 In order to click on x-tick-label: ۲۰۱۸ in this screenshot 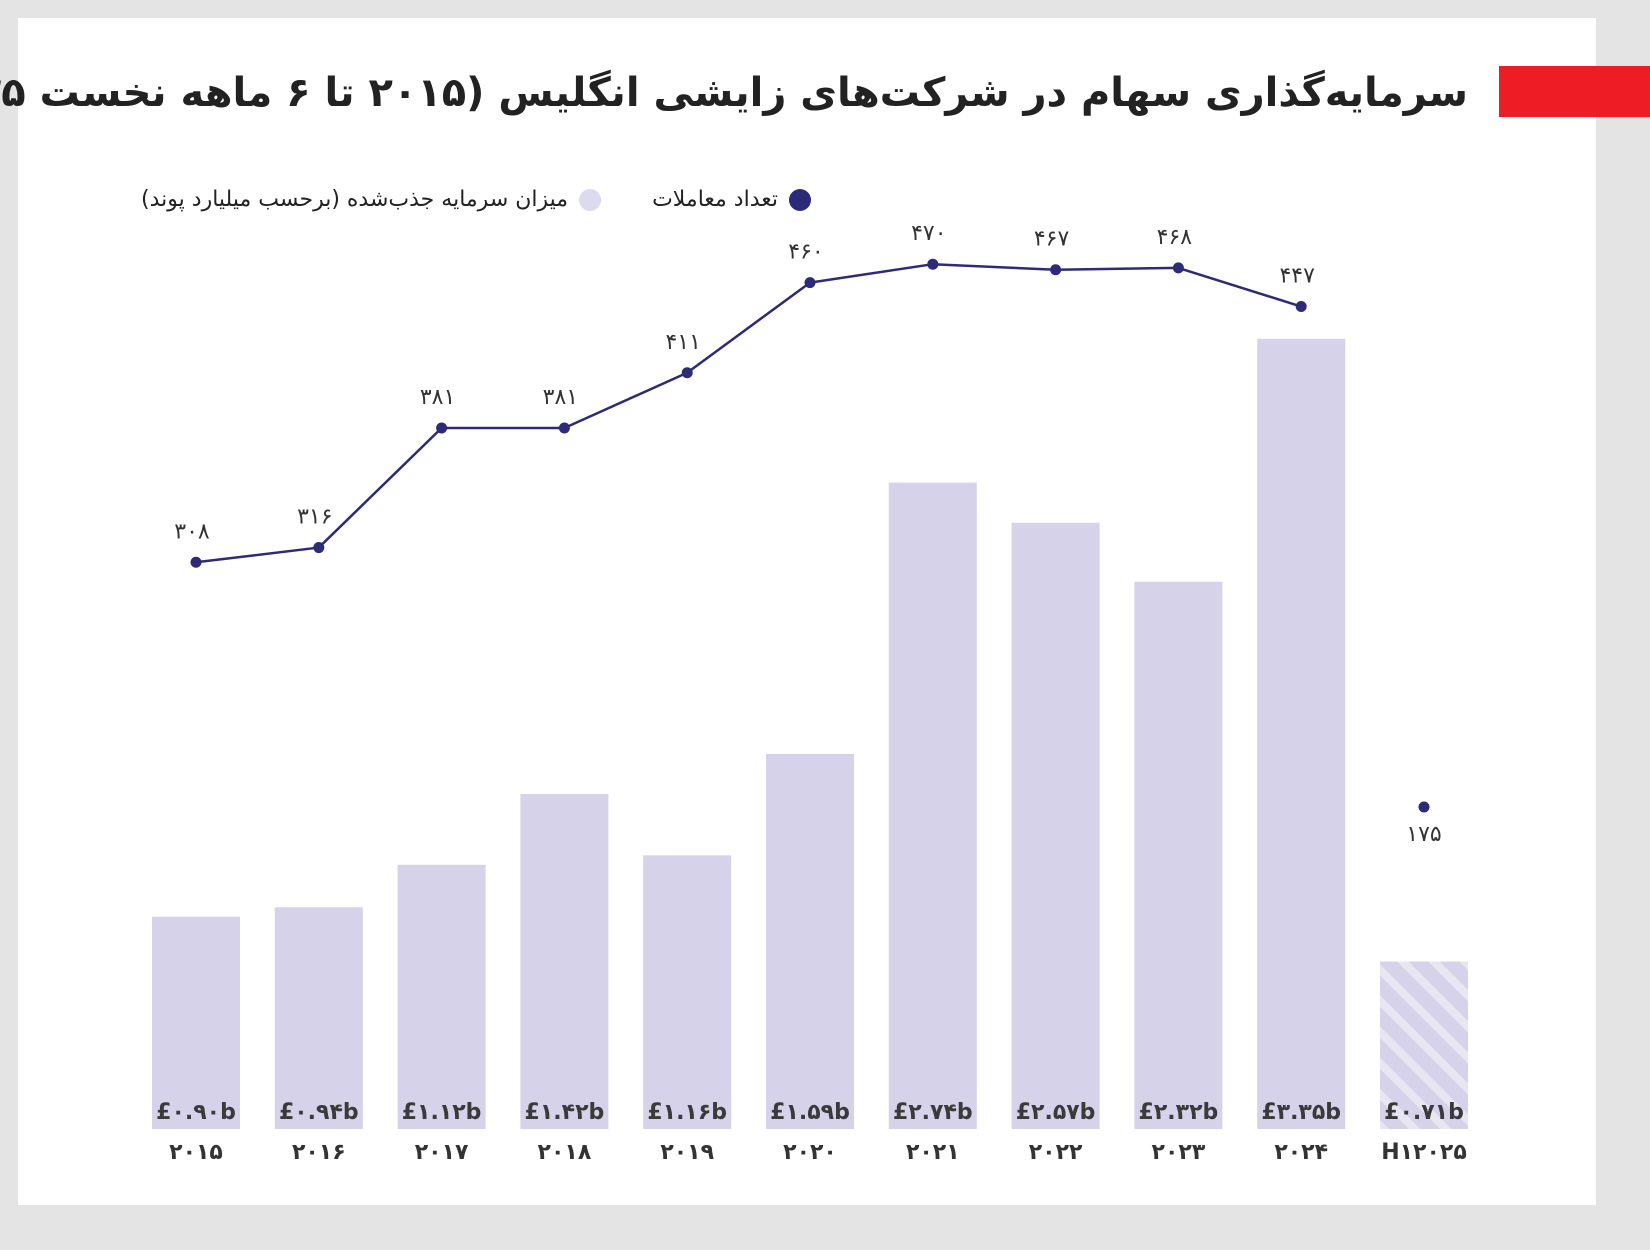, I will do `click(565, 1152)`.